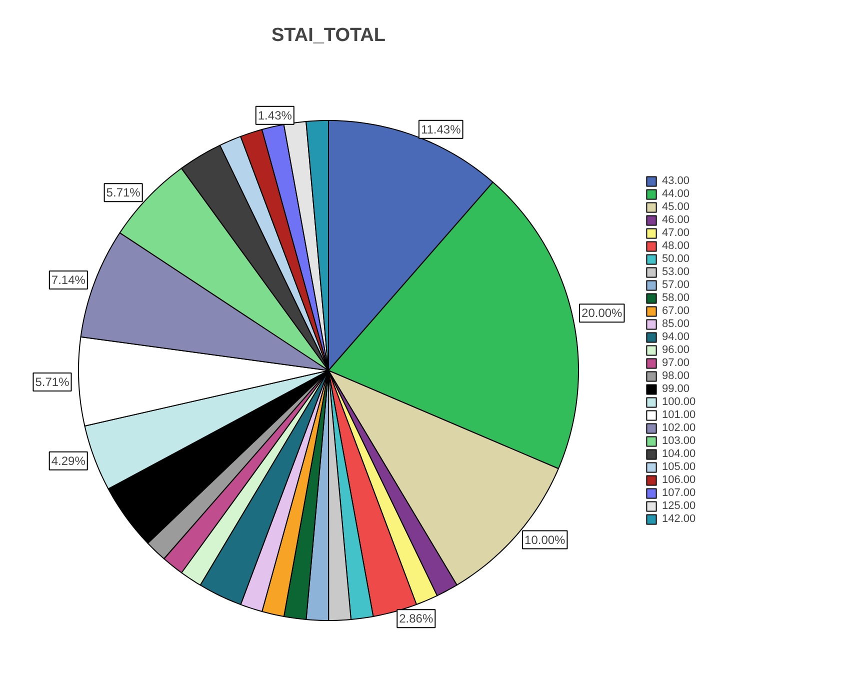 Image resolution: width=845 pixels, height=691 pixels. I want to click on legend-label: 100.00, so click(679, 402).